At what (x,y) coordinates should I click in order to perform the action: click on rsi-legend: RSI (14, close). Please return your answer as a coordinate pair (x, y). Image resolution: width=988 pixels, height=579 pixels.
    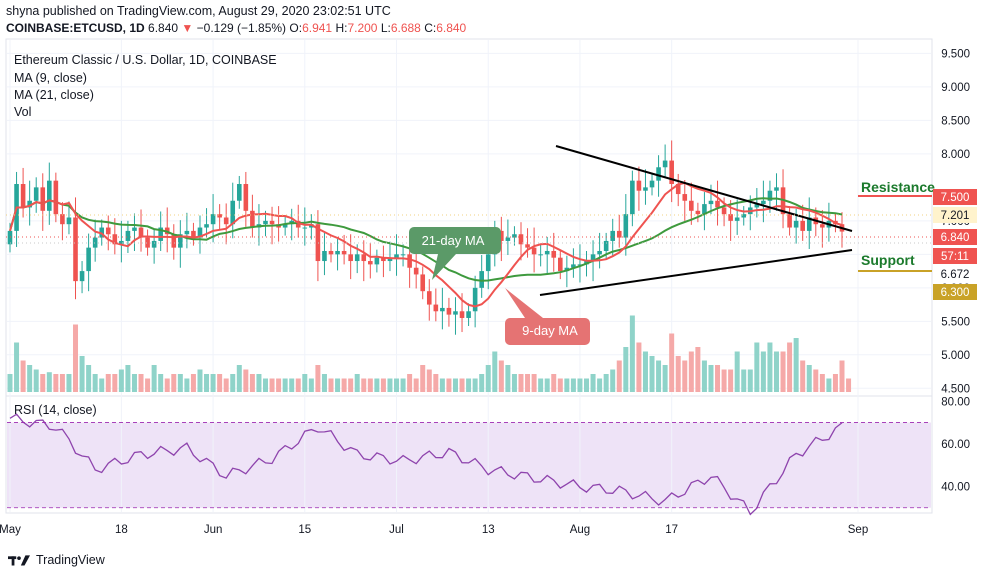
    Looking at the image, I should click on (55, 410).